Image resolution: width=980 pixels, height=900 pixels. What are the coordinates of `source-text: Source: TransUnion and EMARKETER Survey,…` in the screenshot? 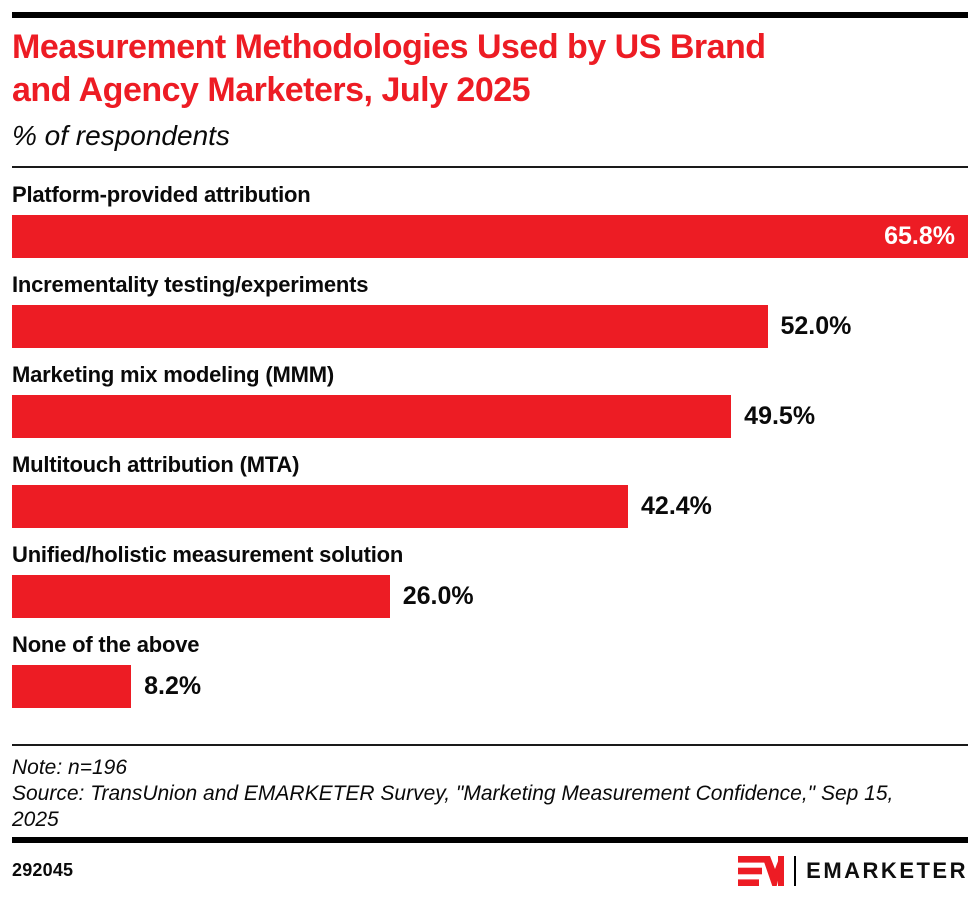 It's located at (453, 806).